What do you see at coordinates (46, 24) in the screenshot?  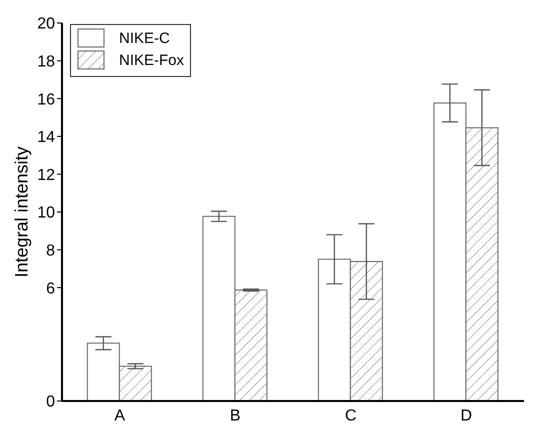 I see `y-tick-label: 20` at bounding box center [46, 24].